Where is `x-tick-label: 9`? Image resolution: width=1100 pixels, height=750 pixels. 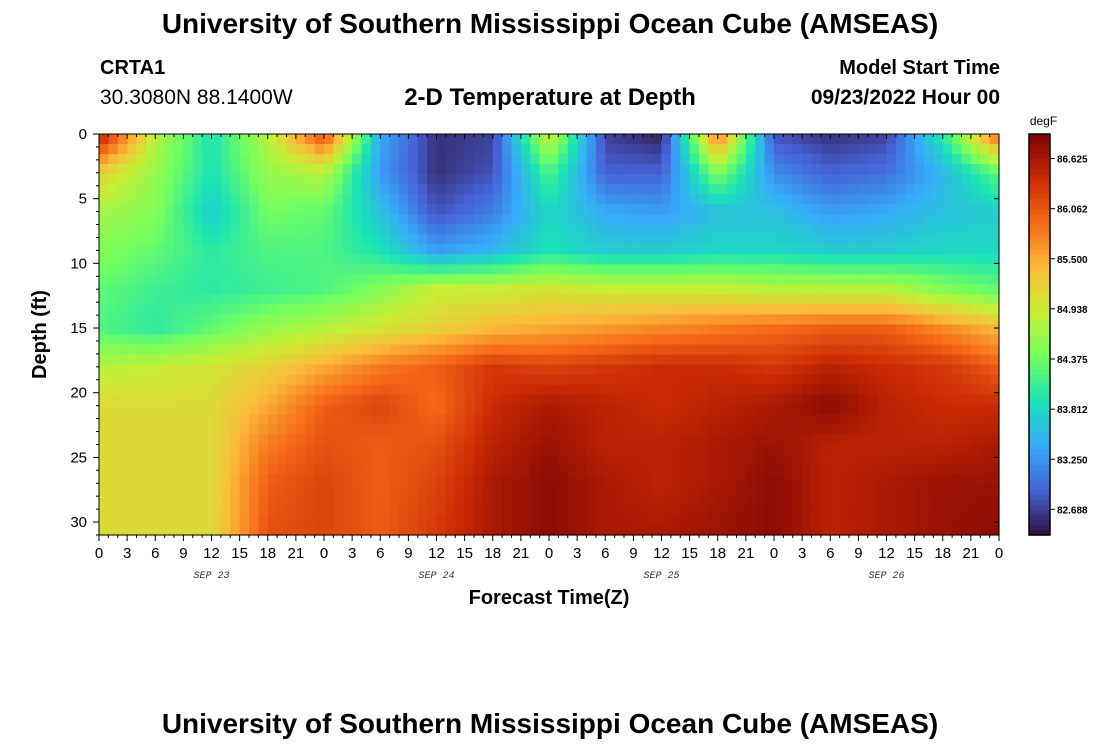
x-tick-label: 9 is located at coordinates (183, 553).